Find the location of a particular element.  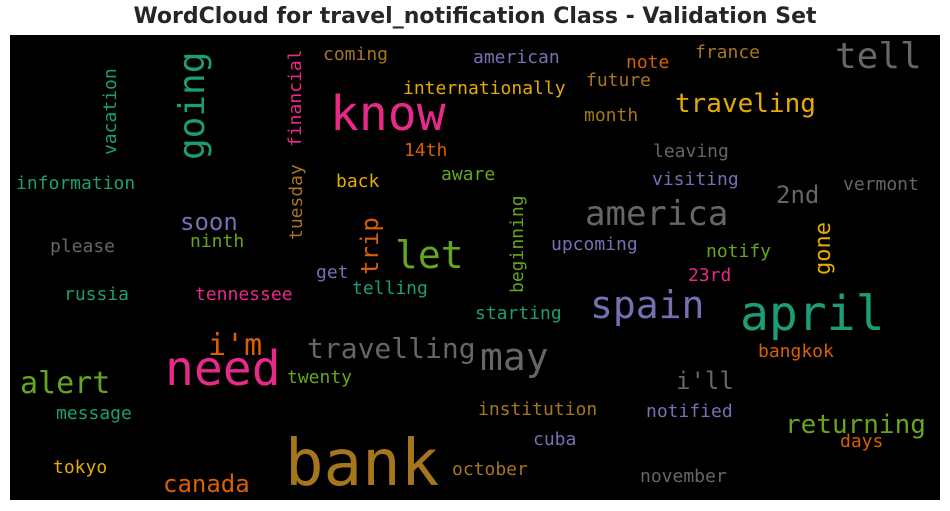

word-traveling: traveling is located at coordinates (745, 104).